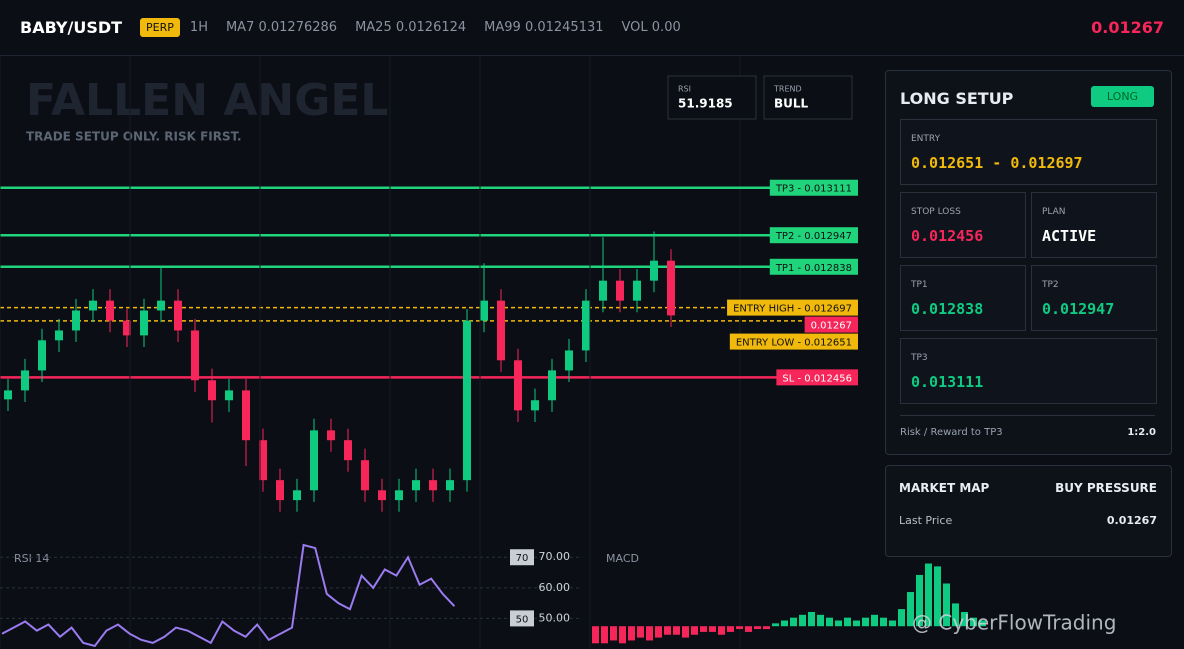  I want to click on rsi-badge, so click(522, 618).